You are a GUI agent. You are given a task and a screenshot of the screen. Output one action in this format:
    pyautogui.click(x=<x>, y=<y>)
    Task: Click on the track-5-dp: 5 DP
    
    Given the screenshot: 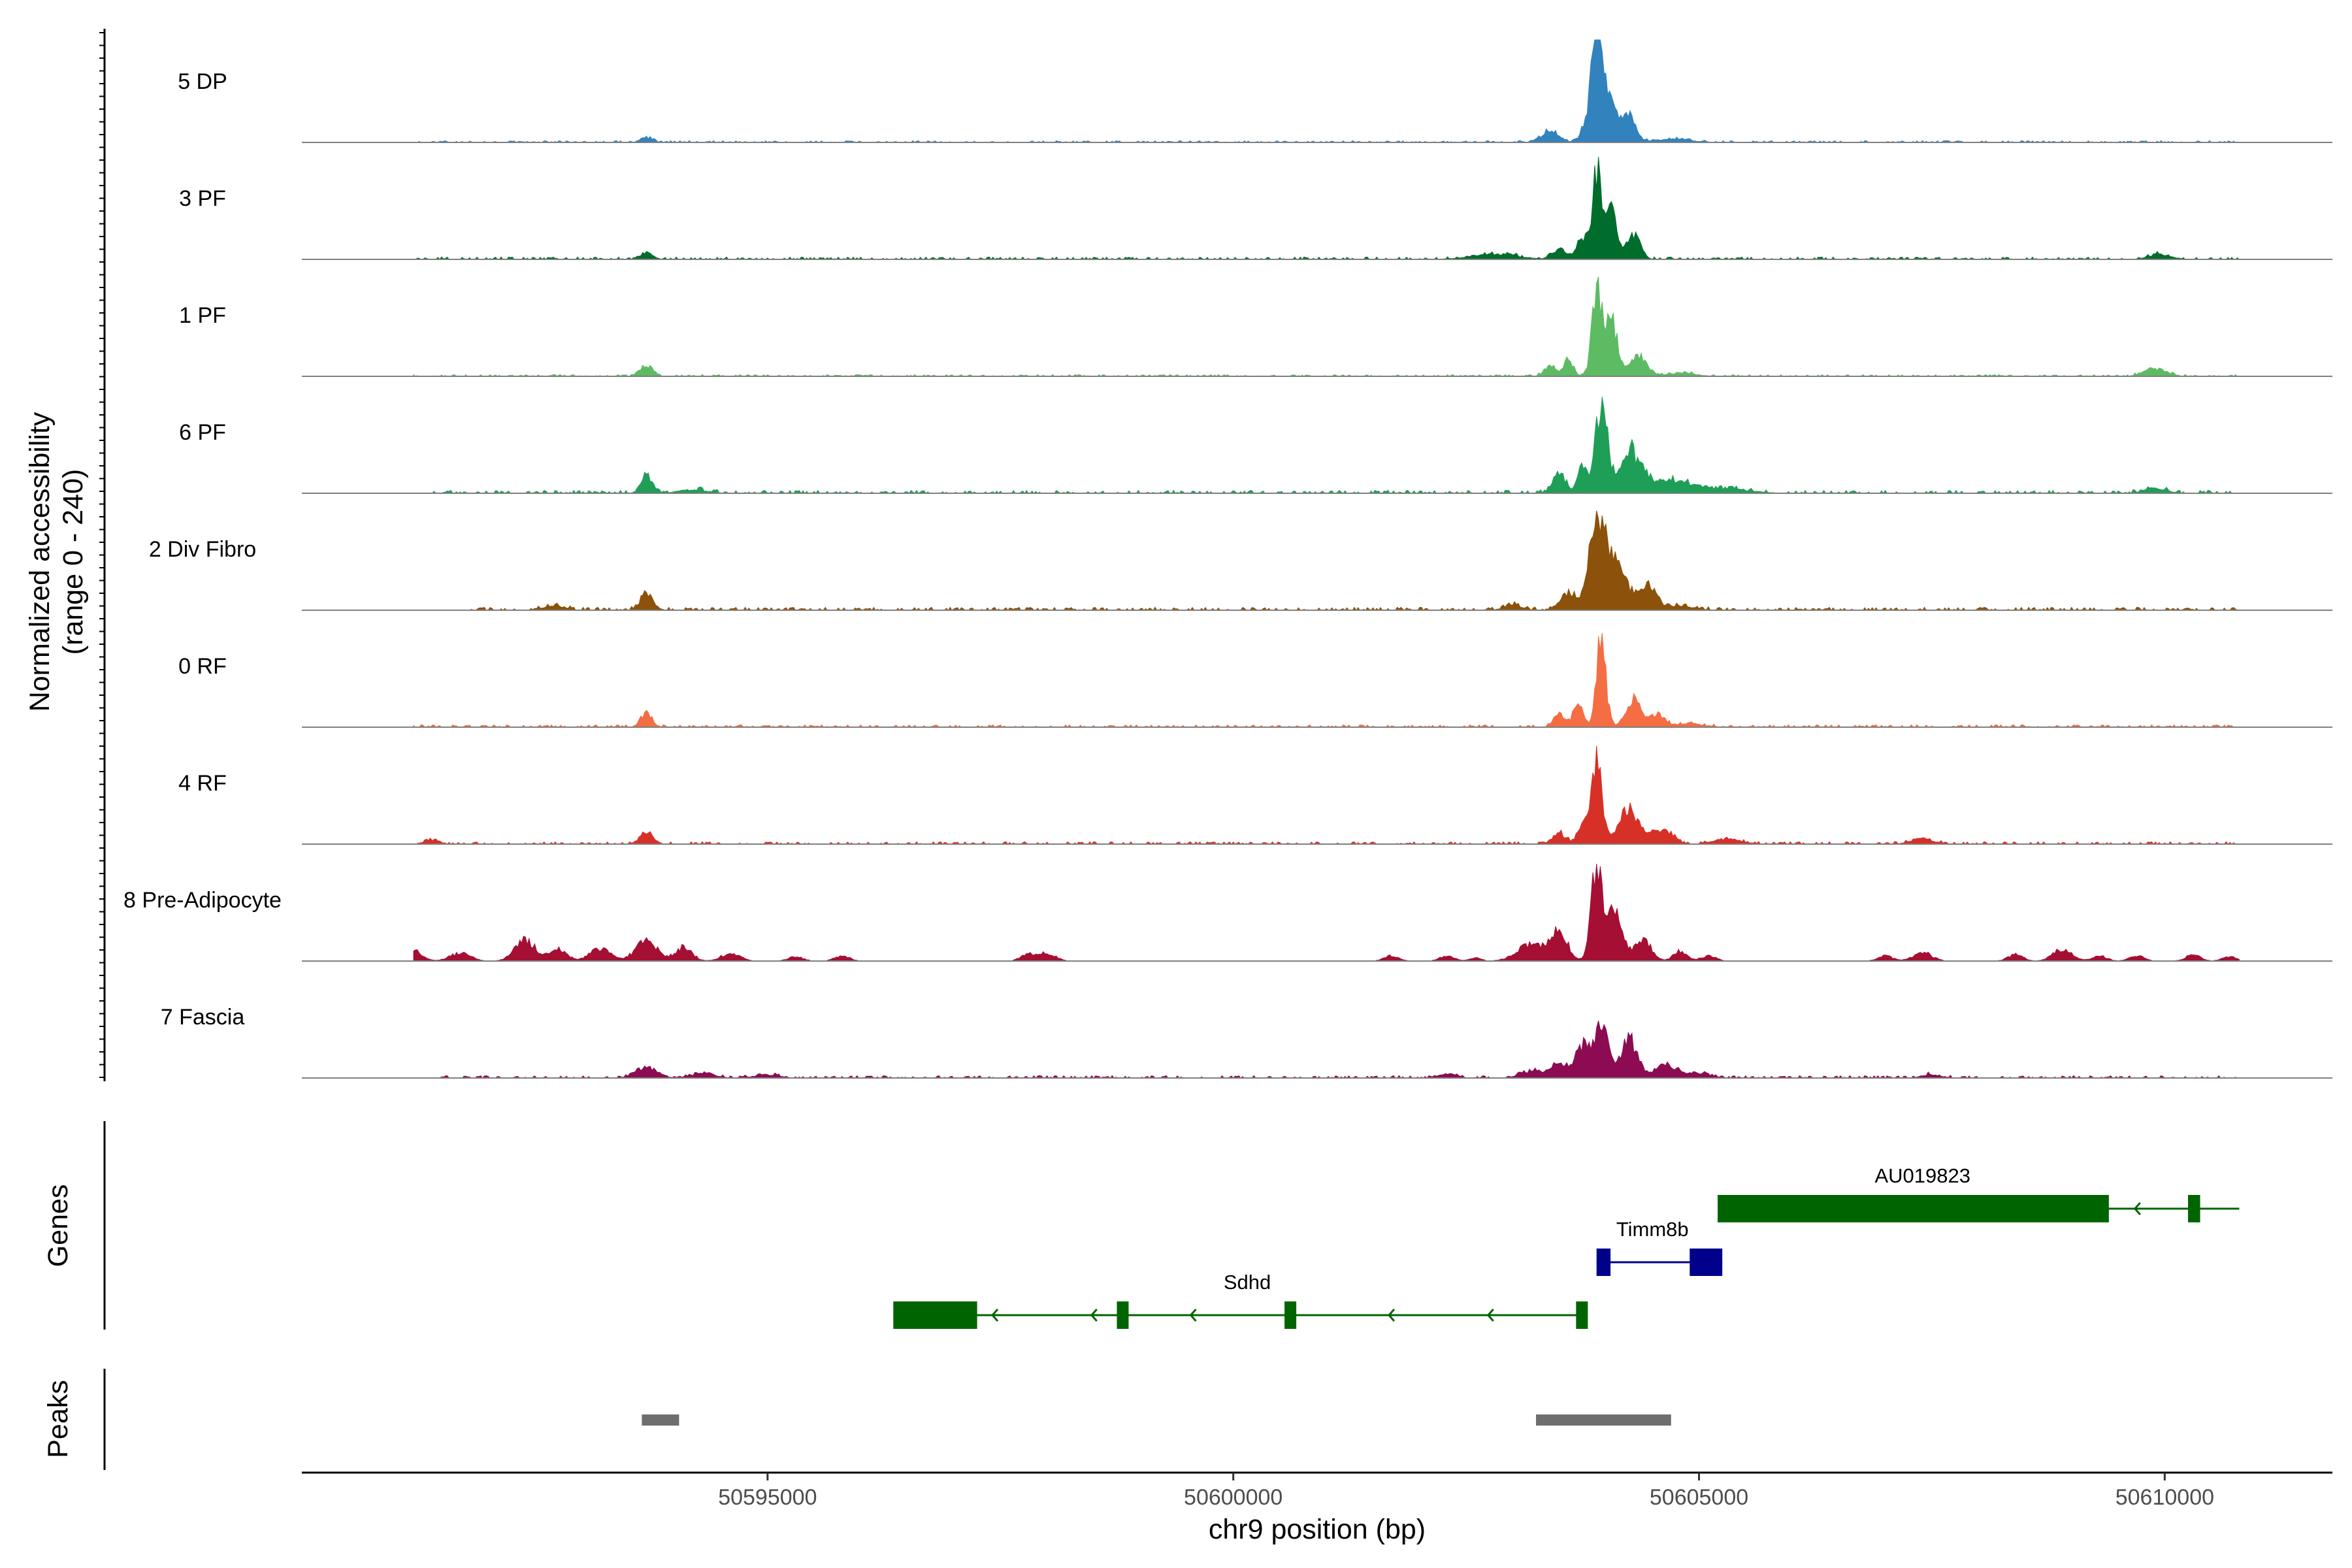 What is the action you would take?
    pyautogui.click(x=1255, y=91)
    